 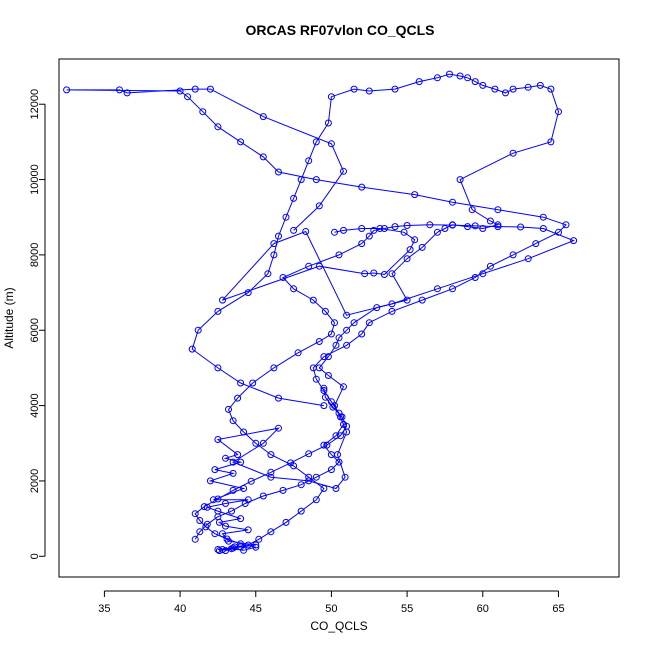 I want to click on x-tick-label: 55, so click(x=407, y=609).